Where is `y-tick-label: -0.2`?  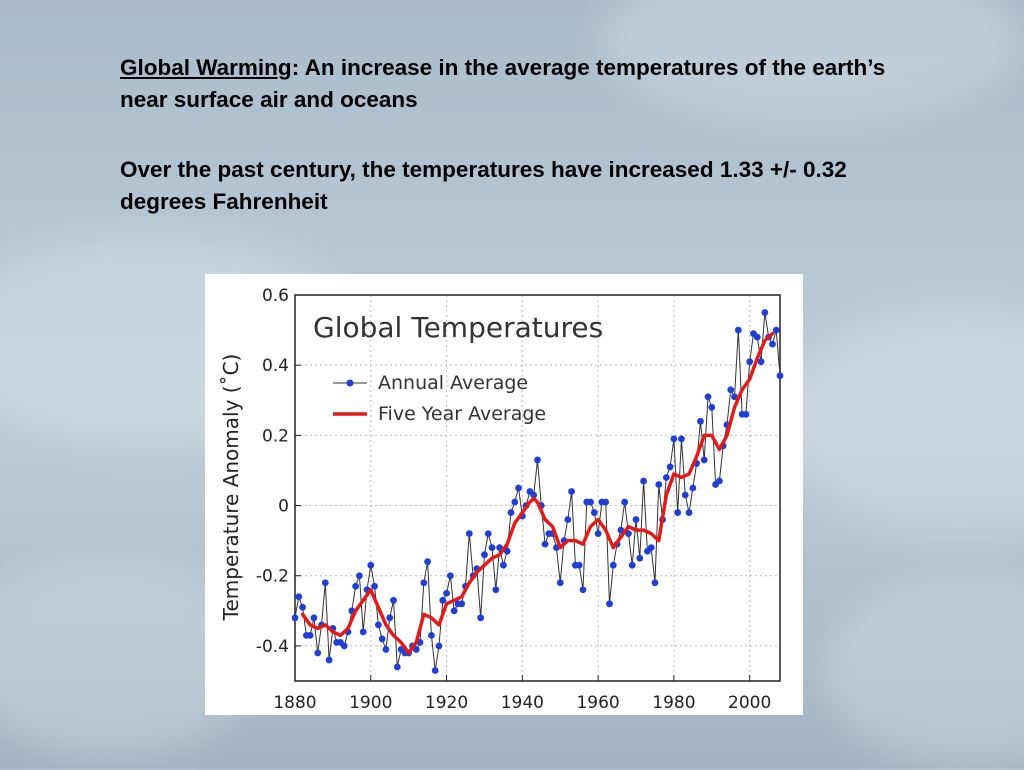 y-tick-label: -0.2 is located at coordinates (272, 577).